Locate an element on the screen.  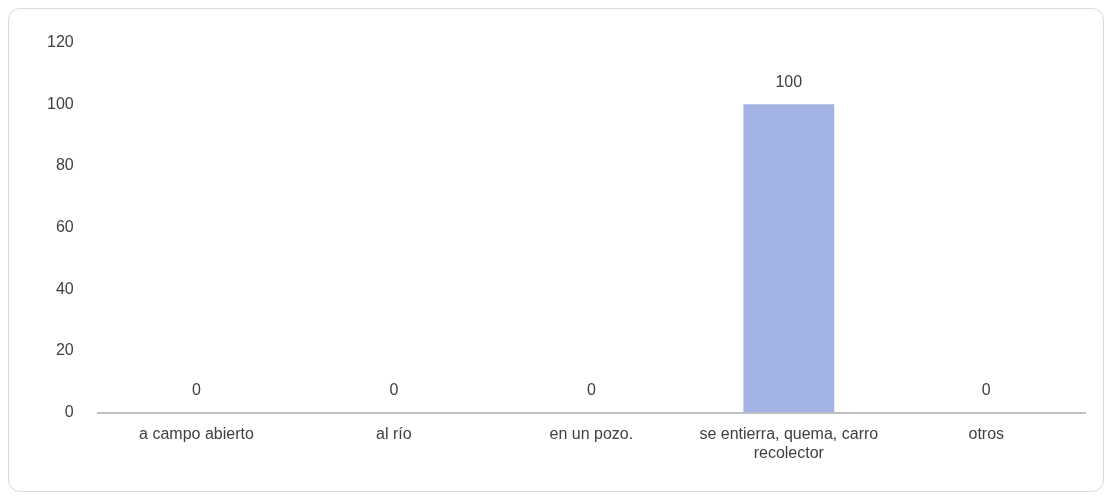
y-tick-label: 100 is located at coordinates (60, 103).